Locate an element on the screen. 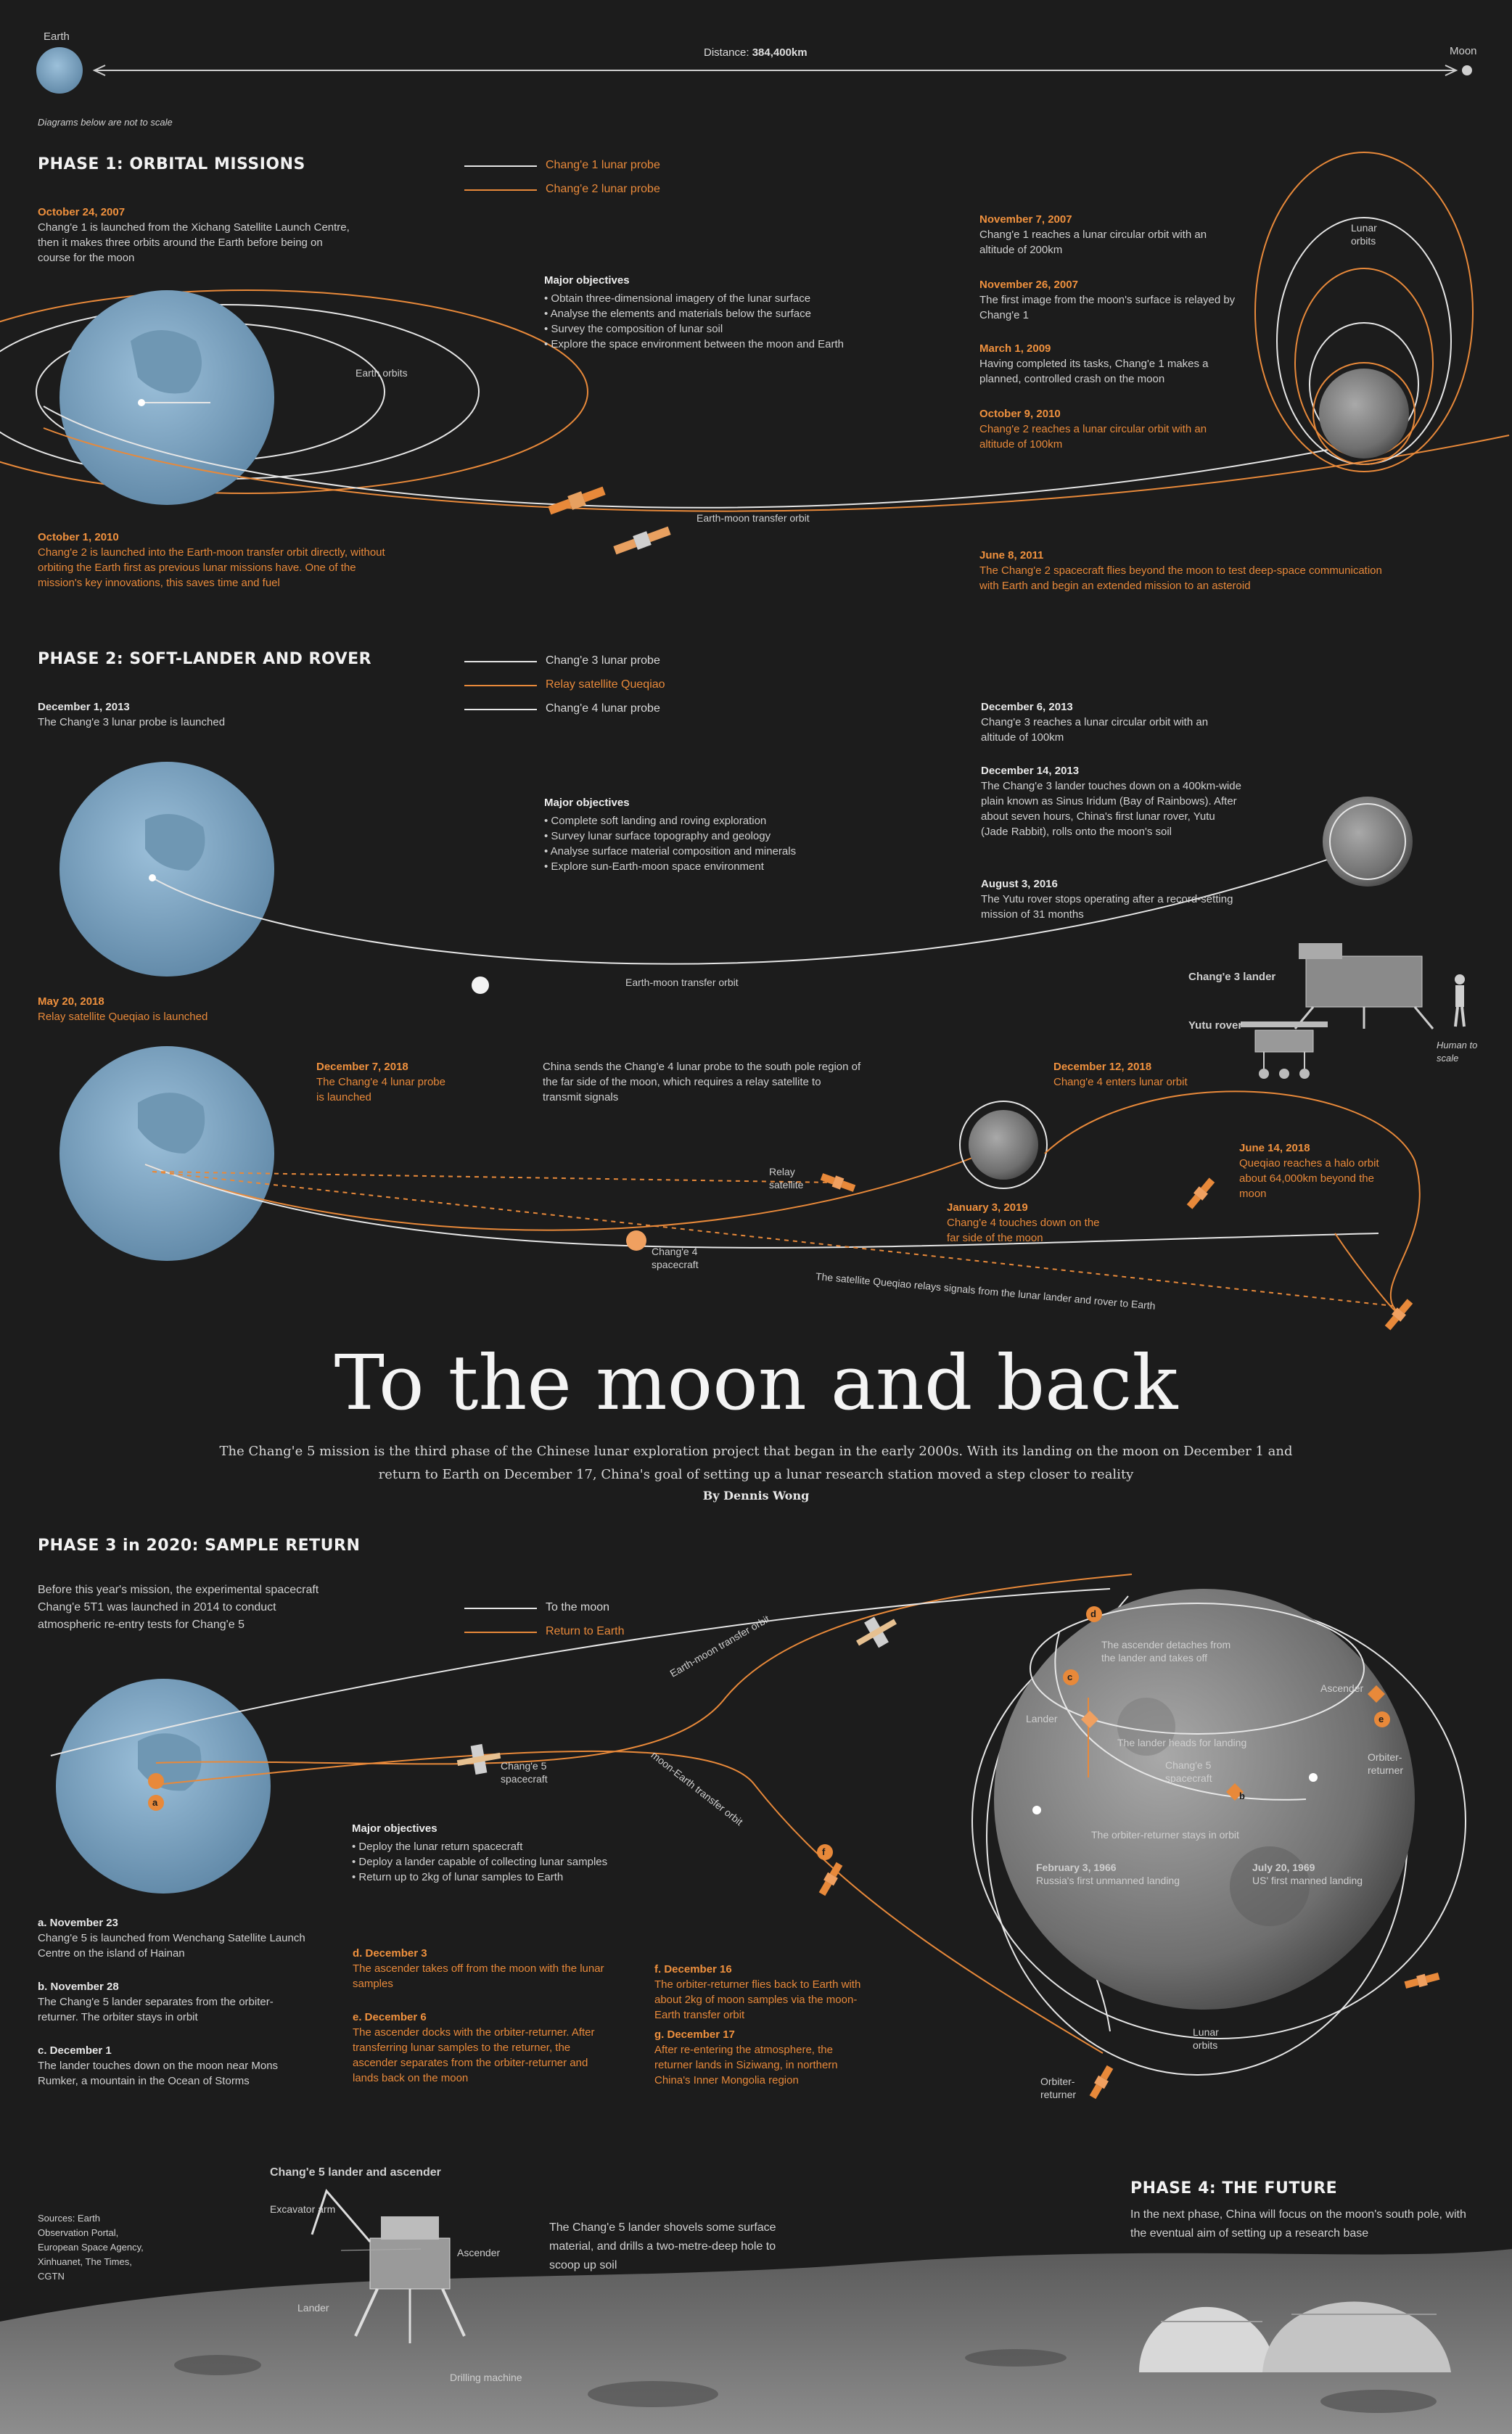 This screenshot has width=1512, height=2434. event-text: Russia's first unmanned landing is located at coordinates (1108, 1880).